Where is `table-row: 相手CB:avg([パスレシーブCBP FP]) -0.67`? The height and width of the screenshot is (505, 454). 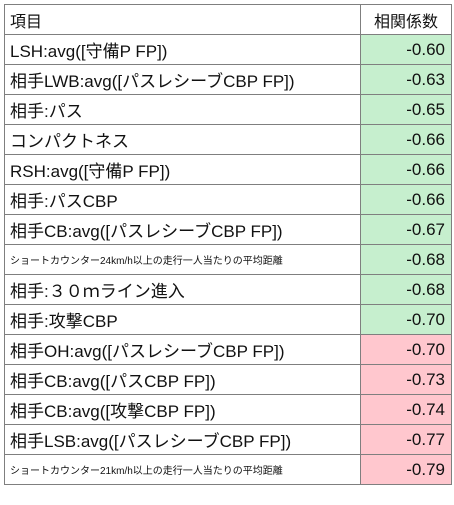 table-row: 相手CB:avg([パスレシーブCBP FP]) -0.67 is located at coordinates (228, 229).